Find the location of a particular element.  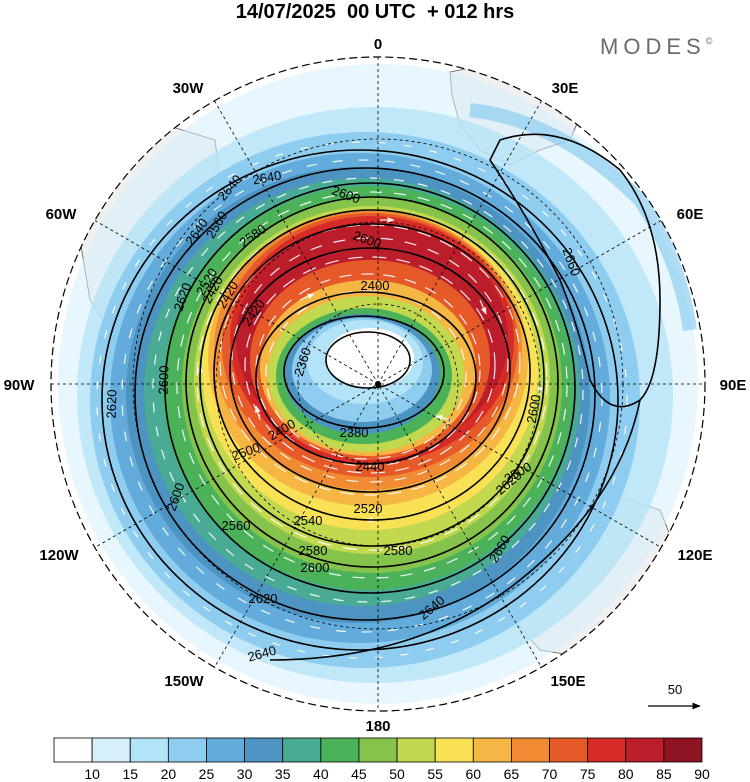

lon-label-30w: 30W is located at coordinates (189, 88).